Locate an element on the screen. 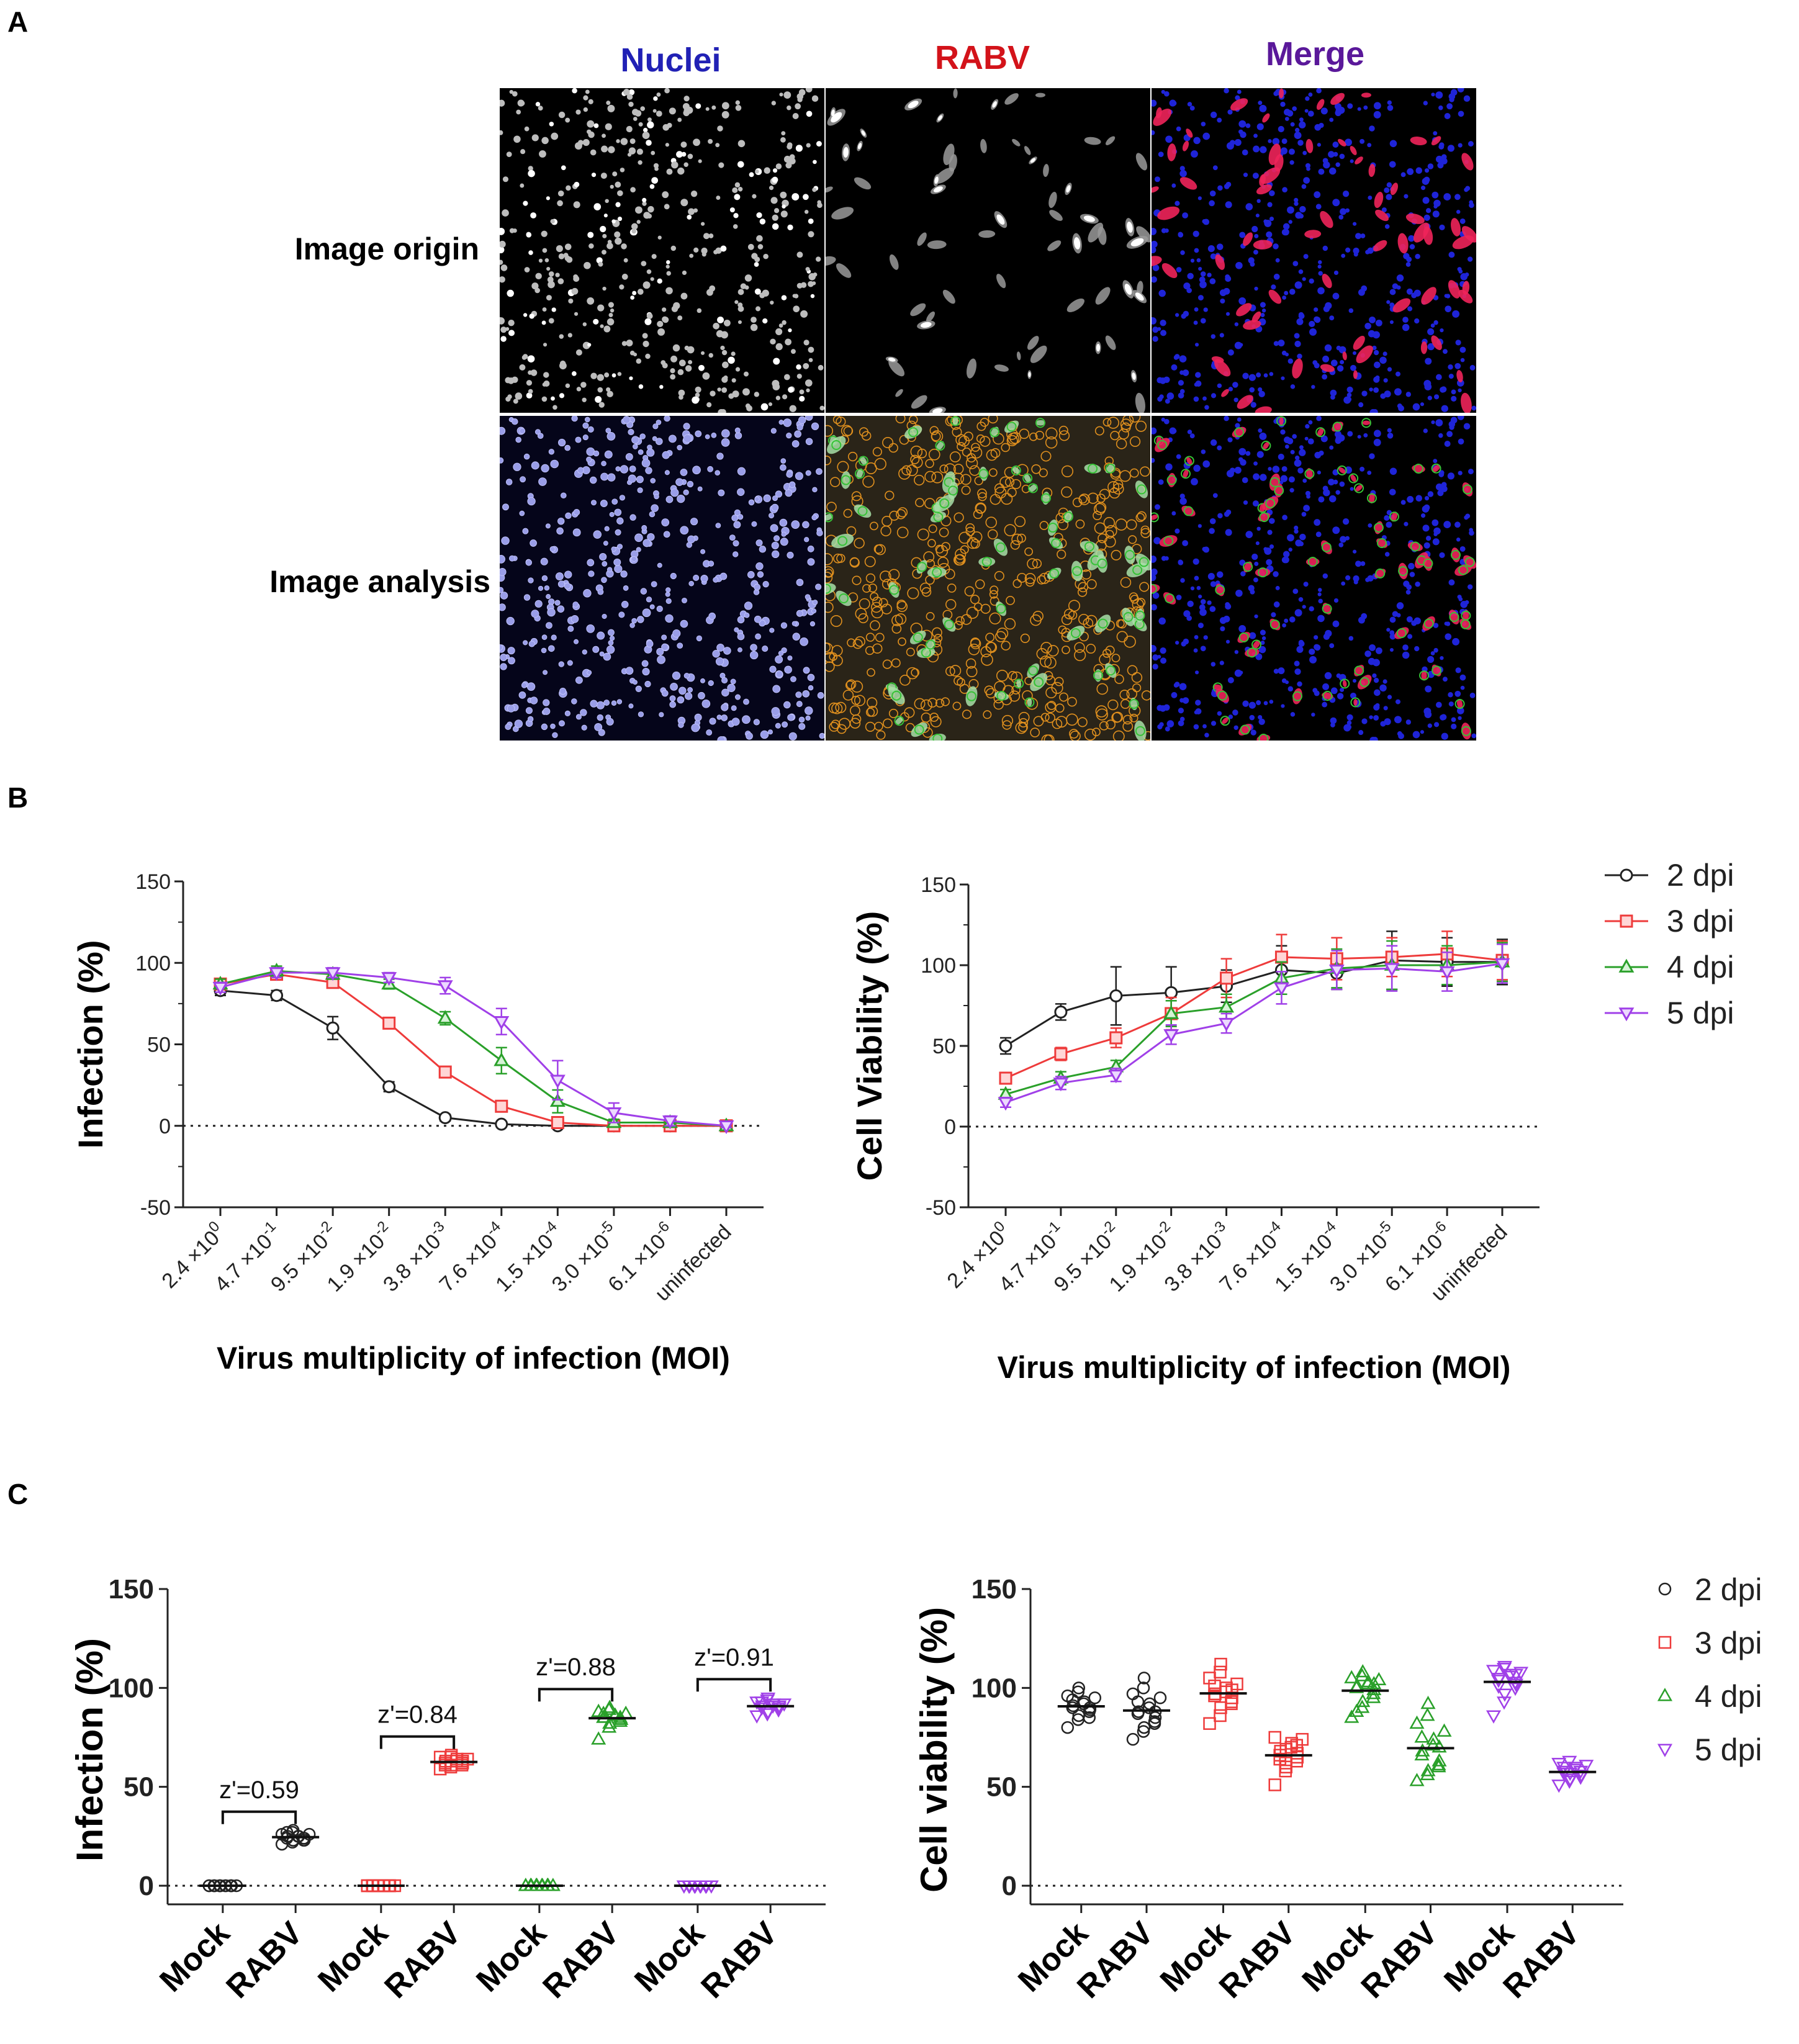 The height and width of the screenshot is (2044, 1799). x-tick-label: Mock is located at coordinates (511, 1957).